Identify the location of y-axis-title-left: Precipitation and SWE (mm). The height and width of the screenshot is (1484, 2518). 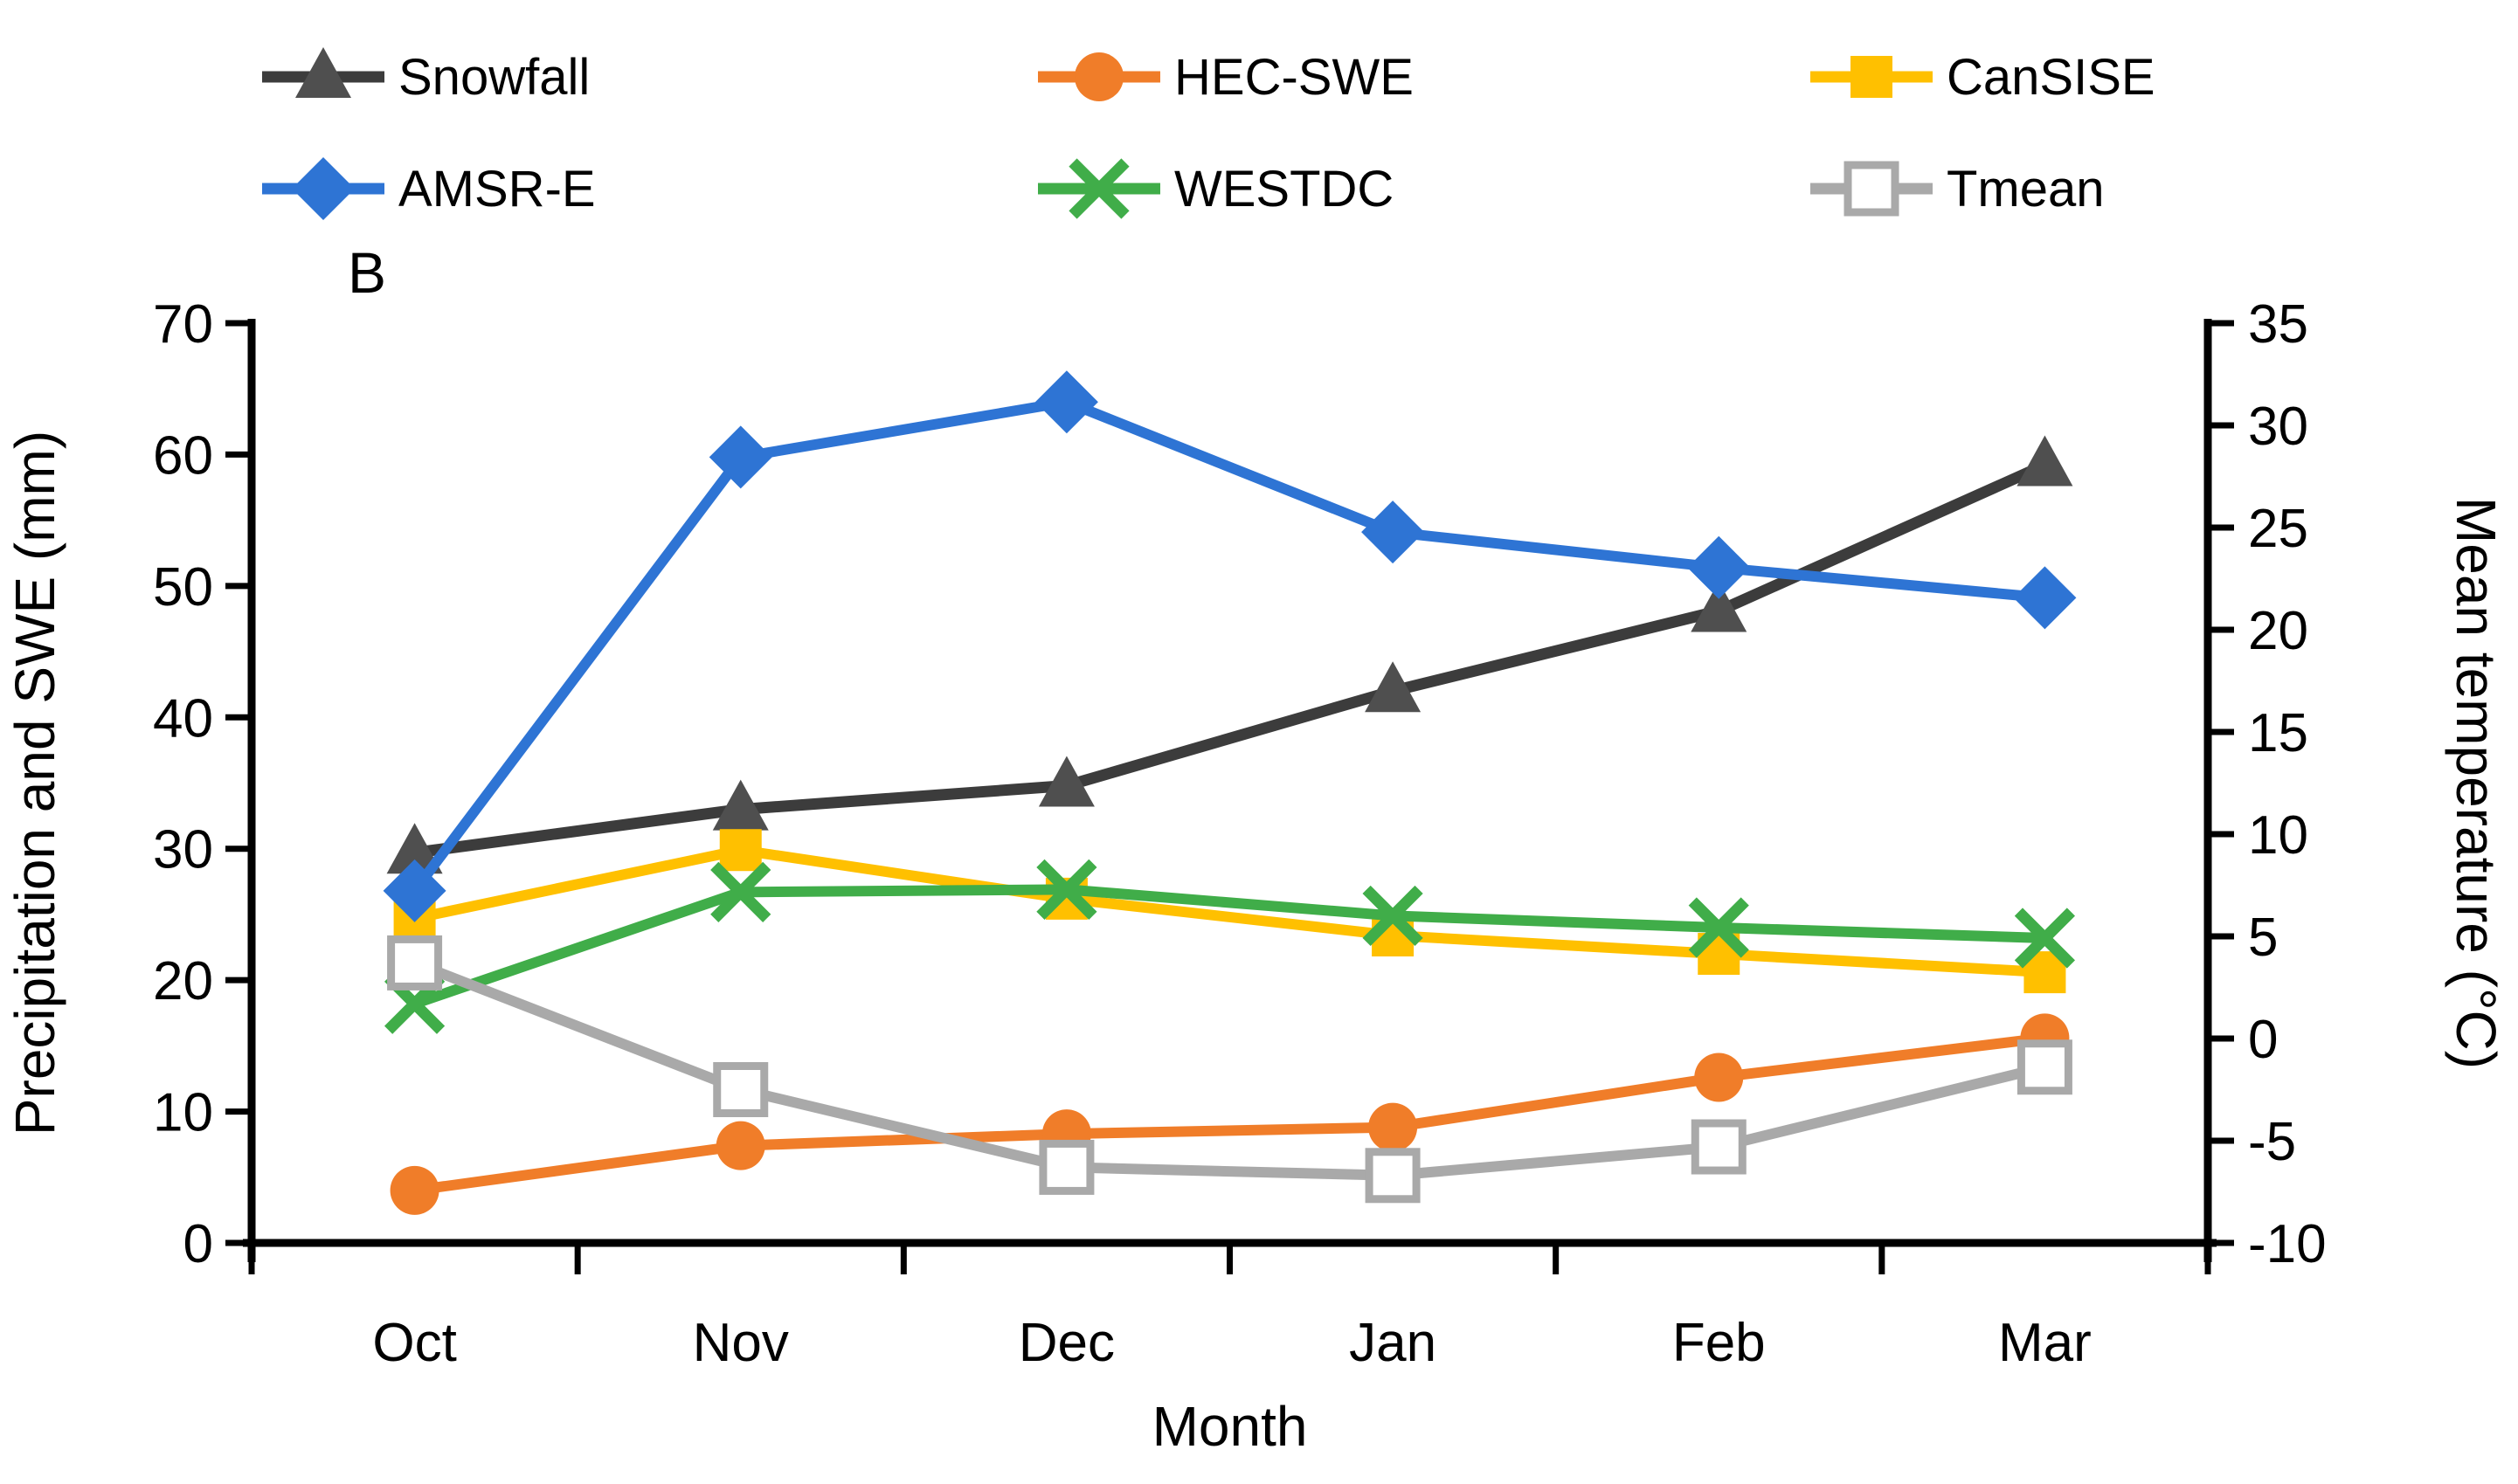
(34, 783).